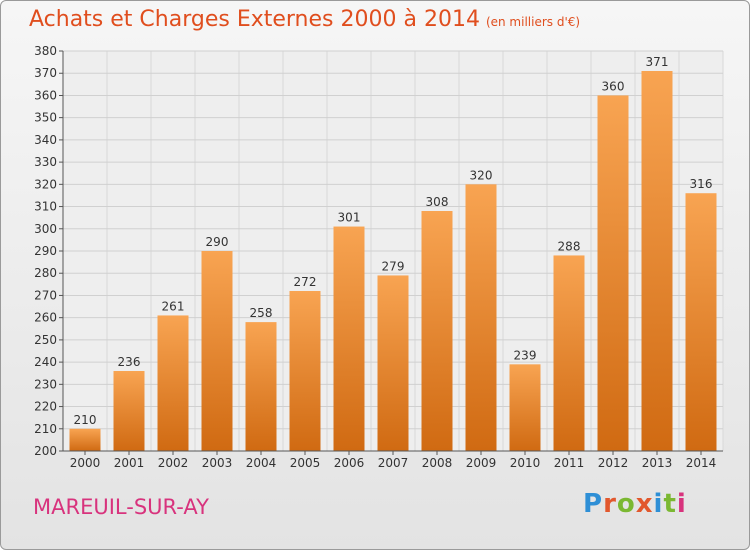  Describe the element at coordinates (45, 184) in the screenshot. I see `y-tick-label: 320` at that location.